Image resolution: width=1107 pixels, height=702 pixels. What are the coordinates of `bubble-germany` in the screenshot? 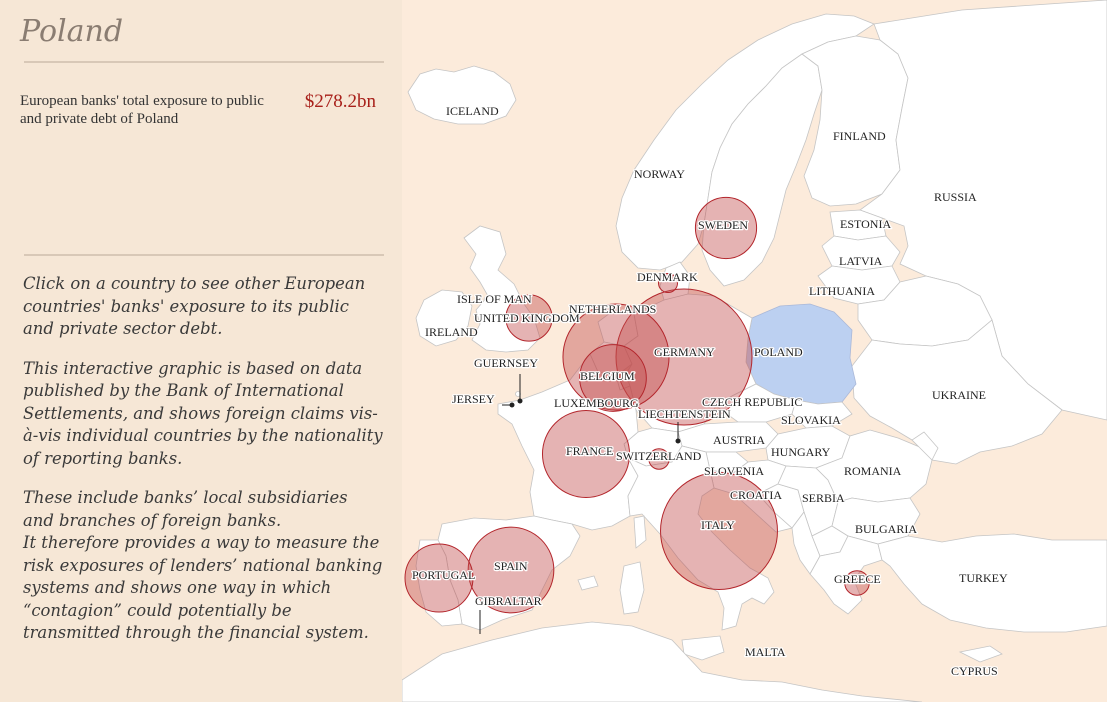 It's located at (684, 357).